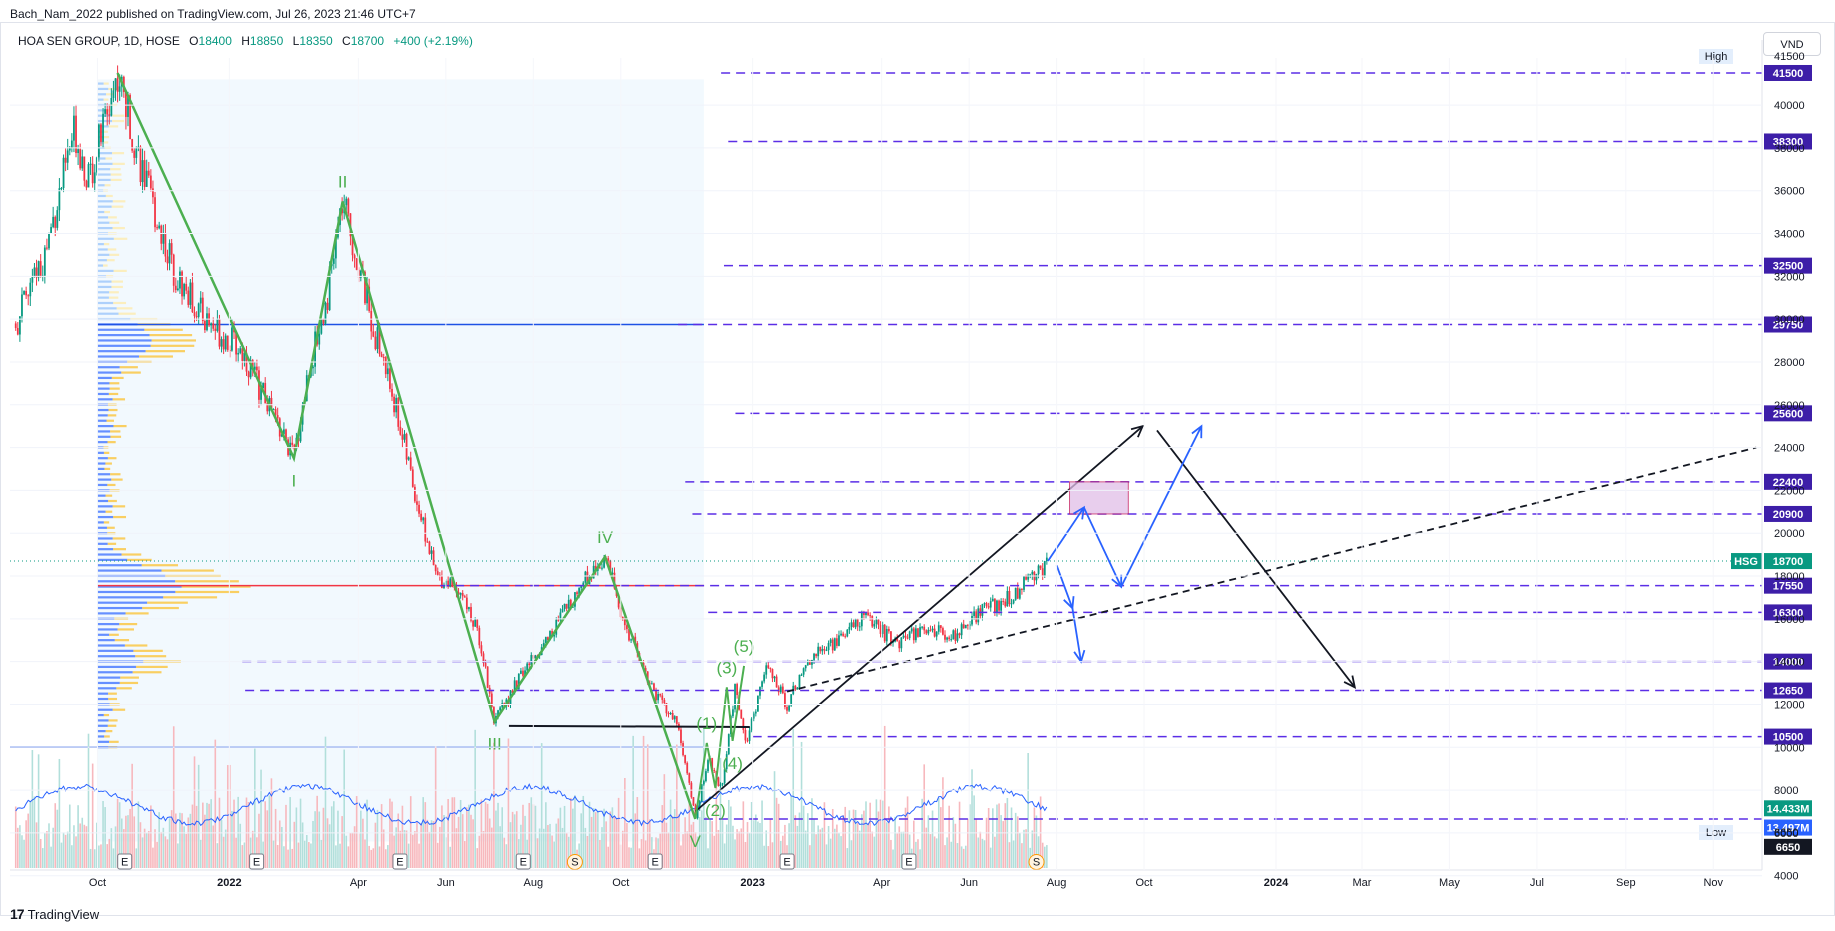 The width and height of the screenshot is (1835, 931). Describe the element at coordinates (262, 41) in the screenshot. I see `ohlc-high: H18850` at that location.